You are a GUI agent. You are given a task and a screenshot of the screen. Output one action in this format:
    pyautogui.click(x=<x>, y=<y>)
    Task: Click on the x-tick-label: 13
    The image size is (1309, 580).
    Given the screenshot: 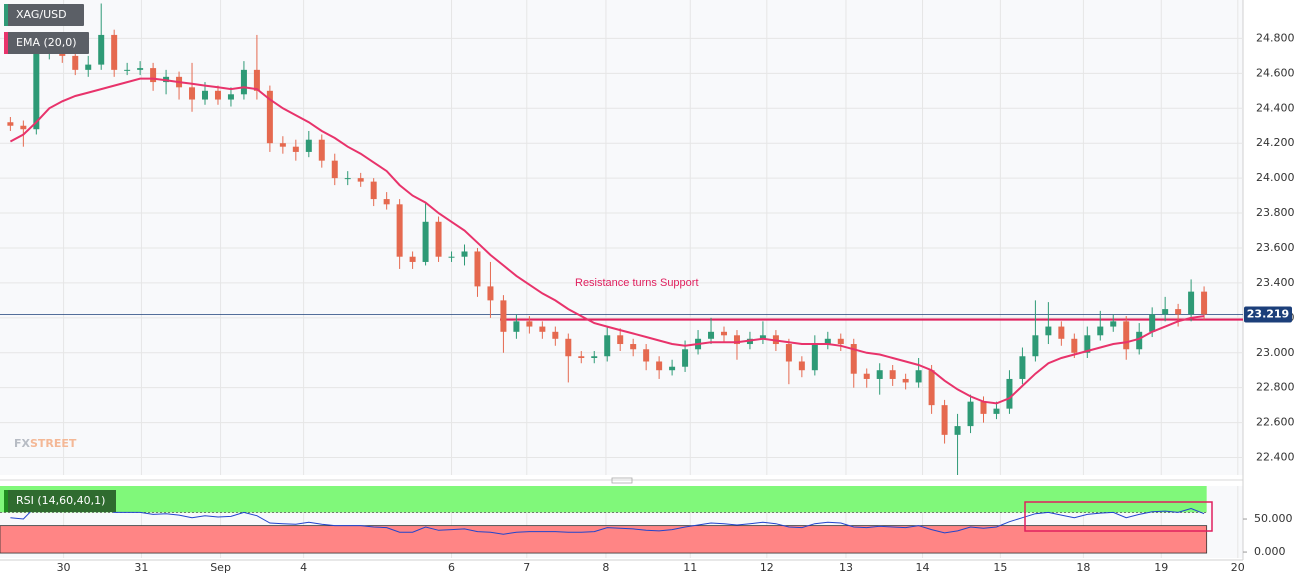 What is the action you would take?
    pyautogui.click(x=846, y=567)
    